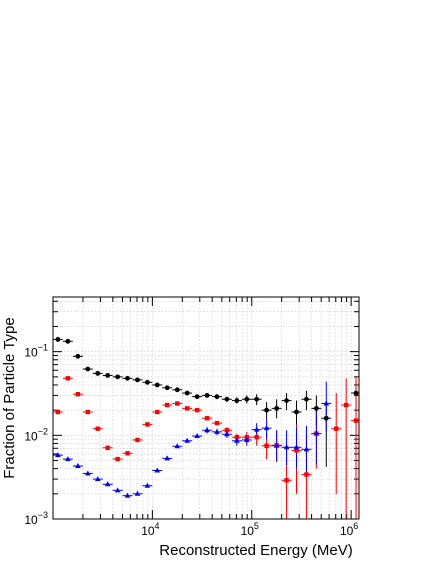 The image size is (436, 564). Describe the element at coordinates (36, 518) in the screenshot. I see `y-tick-label: 10⁻³` at that location.